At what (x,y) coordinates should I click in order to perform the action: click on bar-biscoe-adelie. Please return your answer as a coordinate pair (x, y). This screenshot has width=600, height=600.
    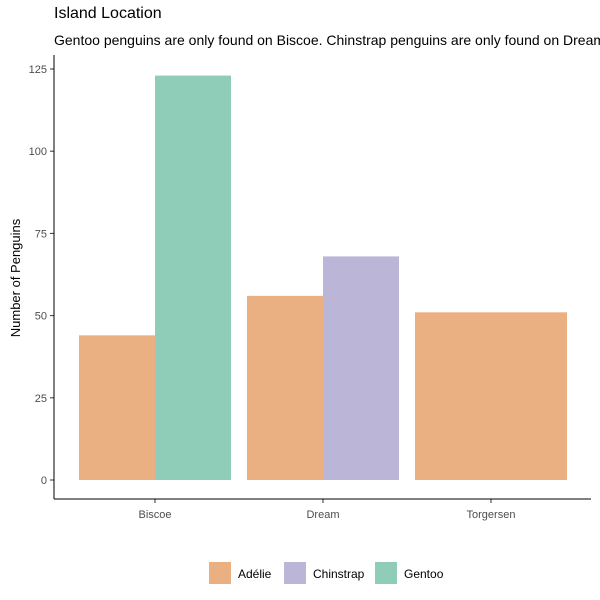
    Looking at the image, I should click on (117, 407).